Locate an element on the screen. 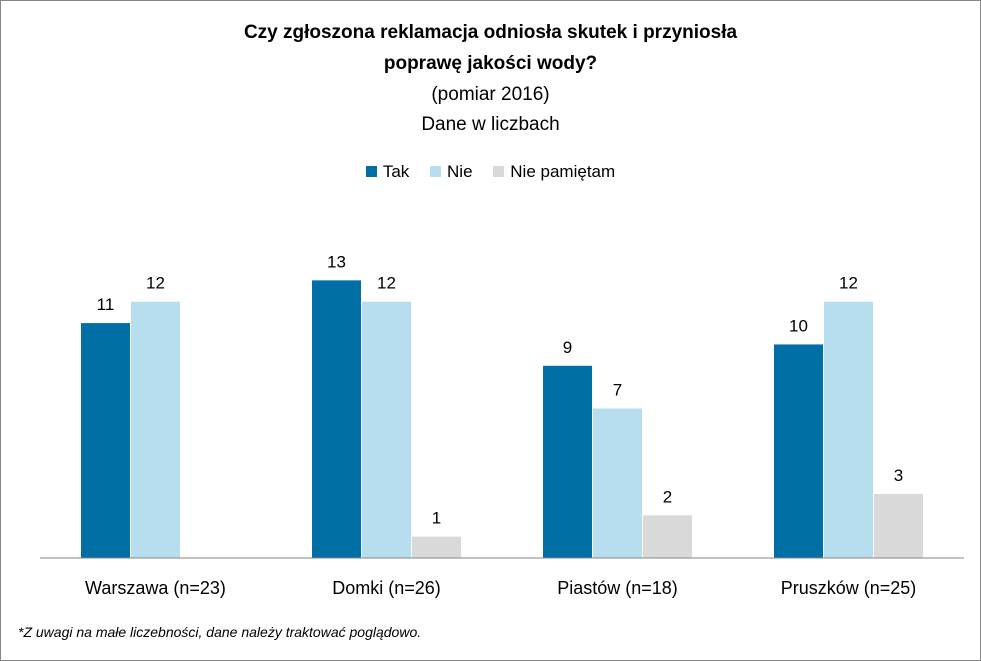  data-label-nie-0: 12 is located at coordinates (155, 283).